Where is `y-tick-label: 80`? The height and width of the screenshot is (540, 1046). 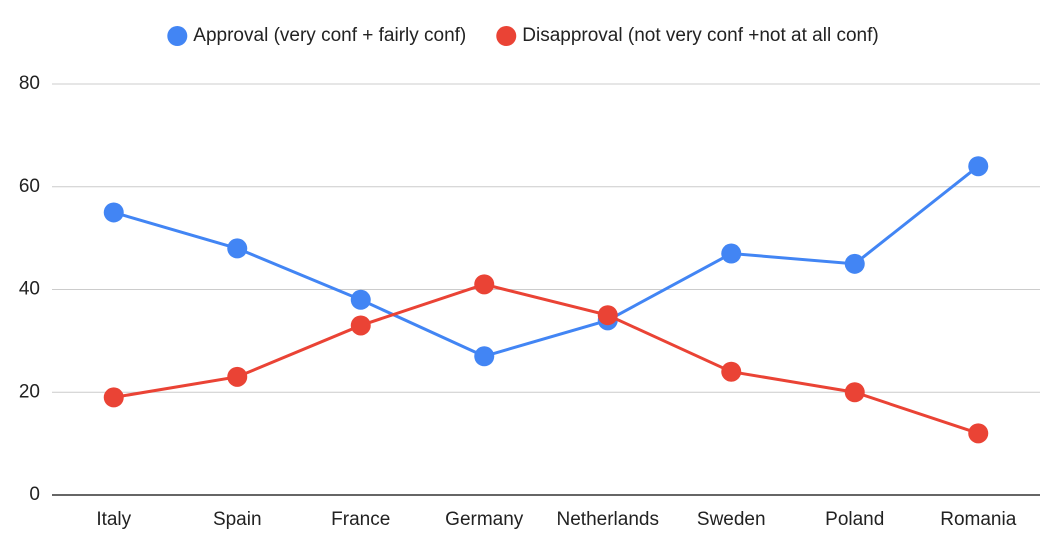
y-tick-label: 80 is located at coordinates (29, 83).